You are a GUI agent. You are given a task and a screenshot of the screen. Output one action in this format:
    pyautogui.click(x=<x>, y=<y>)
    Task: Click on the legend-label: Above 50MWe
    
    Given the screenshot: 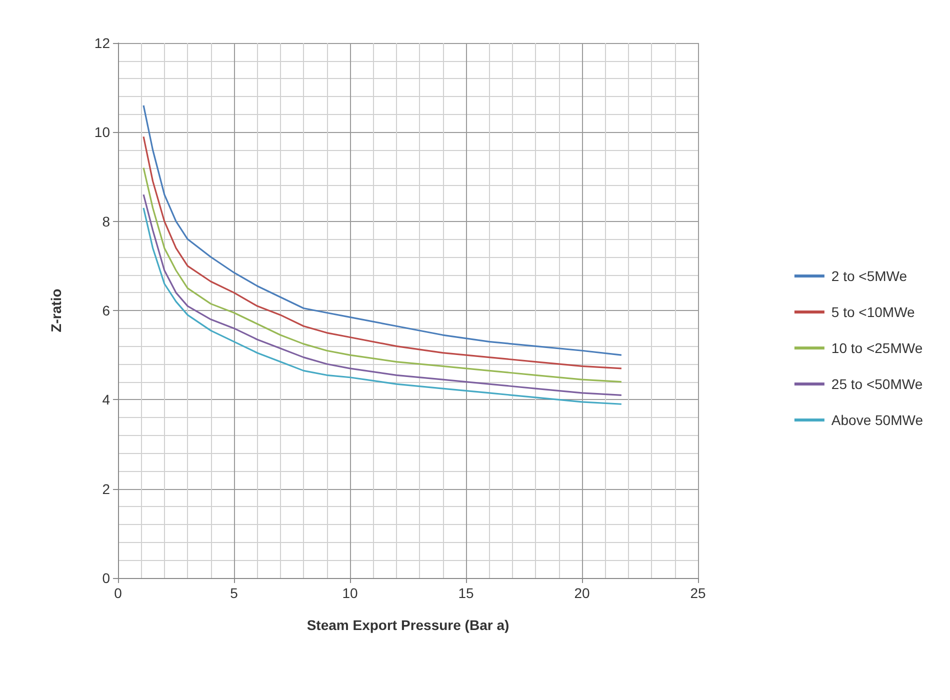 What is the action you would take?
    pyautogui.click(x=877, y=420)
    